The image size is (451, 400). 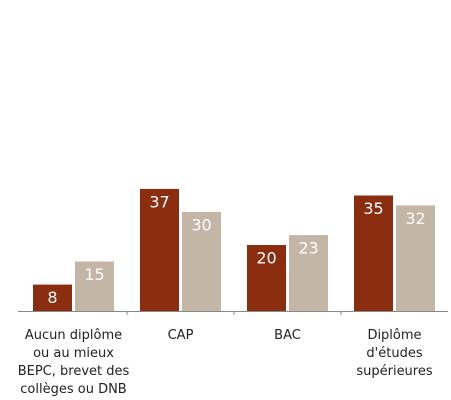 What do you see at coordinates (287, 335) in the screenshot?
I see `x-tick-label: BAC` at bounding box center [287, 335].